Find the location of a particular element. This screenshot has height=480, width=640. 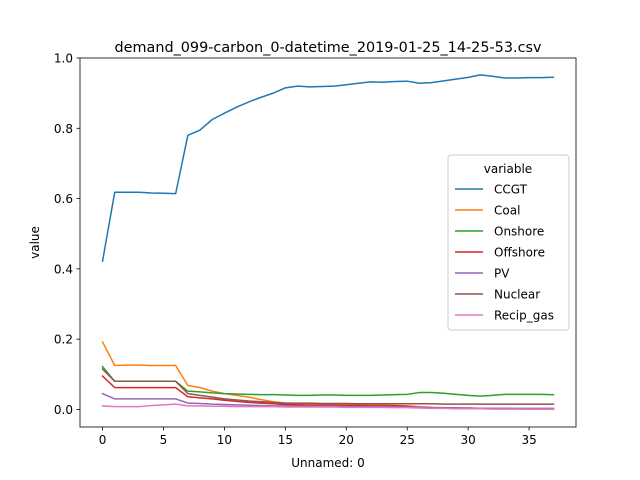

y-tick-label: 0.2 is located at coordinates (63, 340).